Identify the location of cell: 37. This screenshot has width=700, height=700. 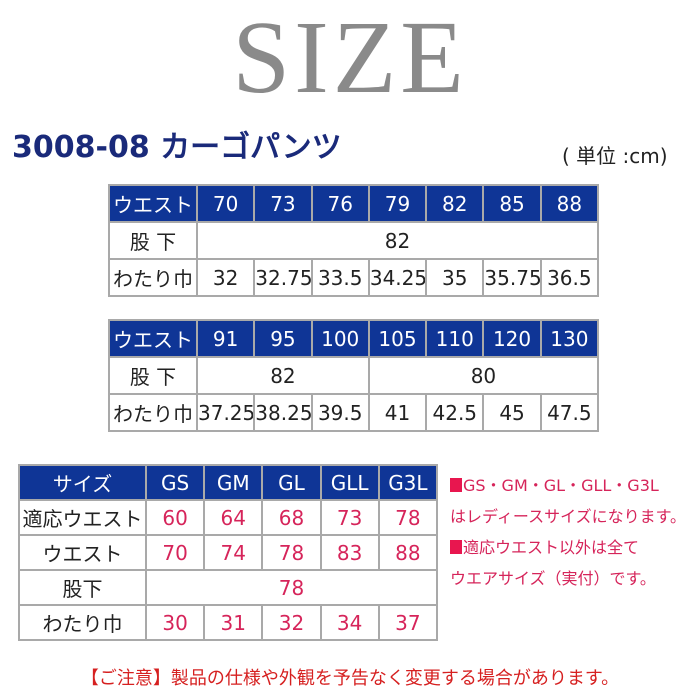
(408, 622).